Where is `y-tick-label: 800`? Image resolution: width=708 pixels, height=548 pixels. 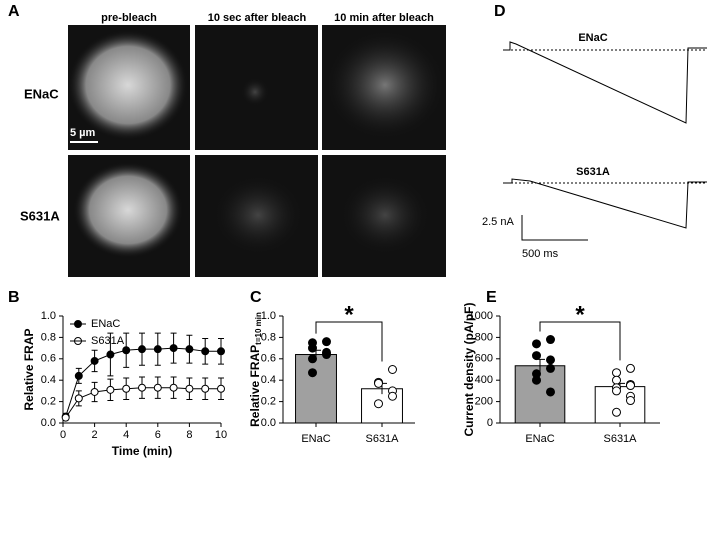 y-tick-label: 800 is located at coordinates (484, 337).